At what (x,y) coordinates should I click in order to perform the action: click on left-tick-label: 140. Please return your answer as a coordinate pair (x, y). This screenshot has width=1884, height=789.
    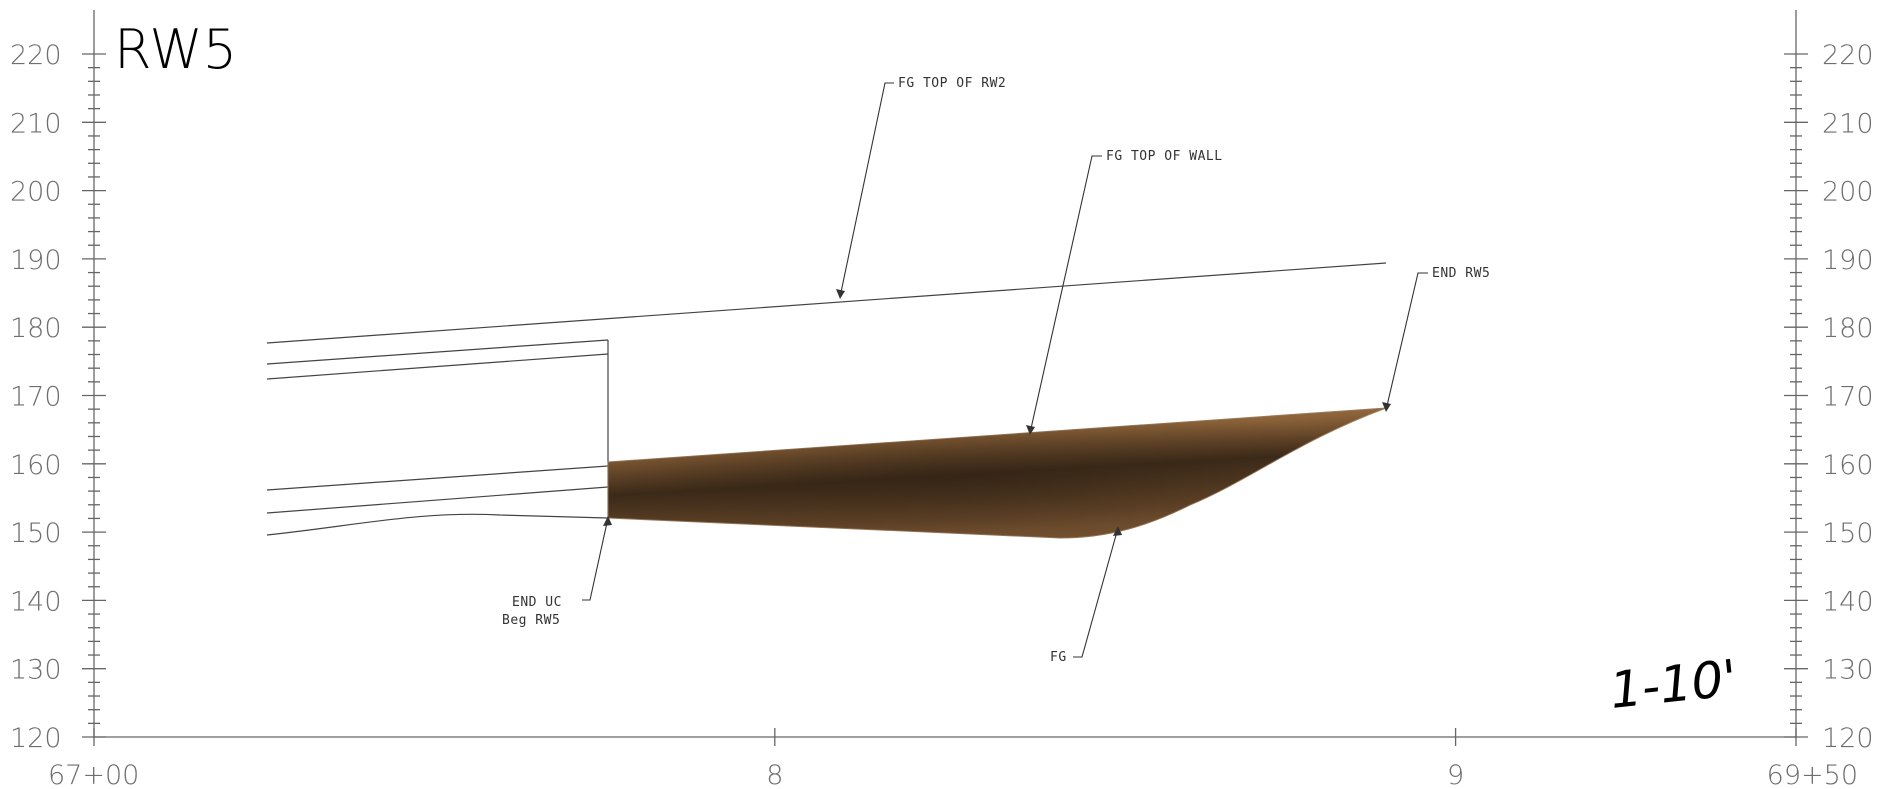
    Looking at the image, I should click on (36, 601).